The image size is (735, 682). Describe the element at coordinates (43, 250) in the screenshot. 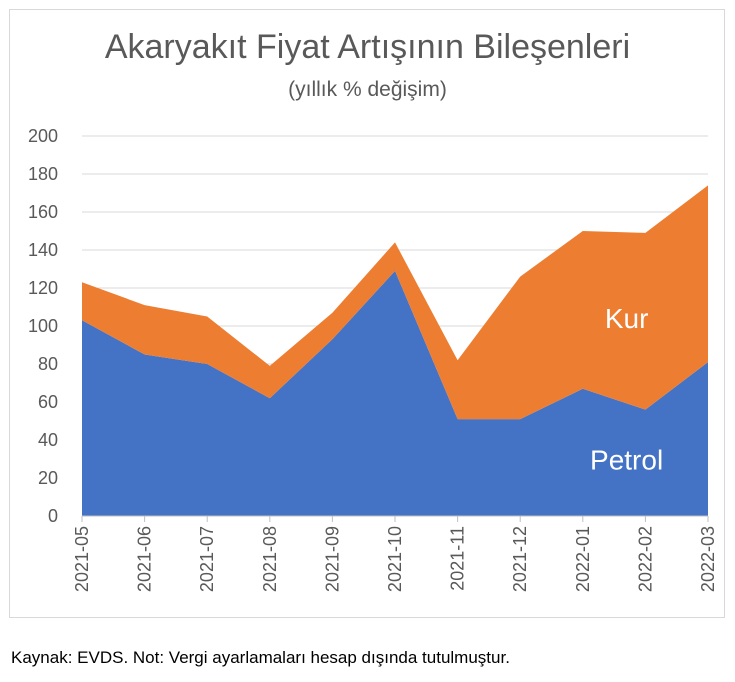

I see `y-tick-label: 140` at that location.